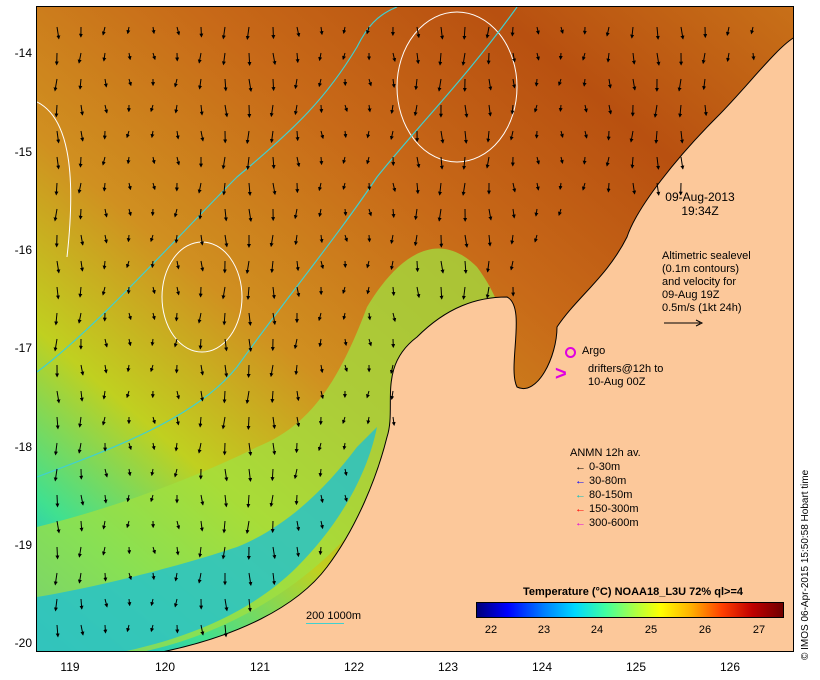 This screenshot has width=820, height=680. Describe the element at coordinates (165, 667) in the screenshot. I see `lon-tick: 120` at that location.